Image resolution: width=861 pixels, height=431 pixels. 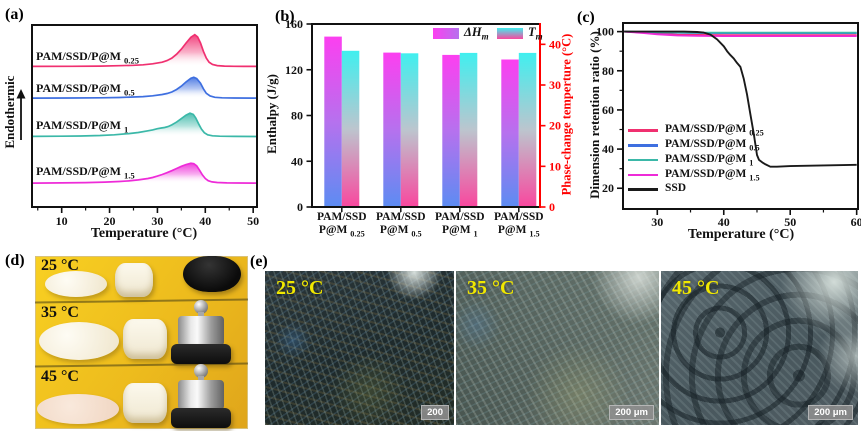 What do you see at coordinates (566, 114) in the screenshot?
I see `b-right-axis-title: Phase-change temperture (°C)` at bounding box center [566, 114].